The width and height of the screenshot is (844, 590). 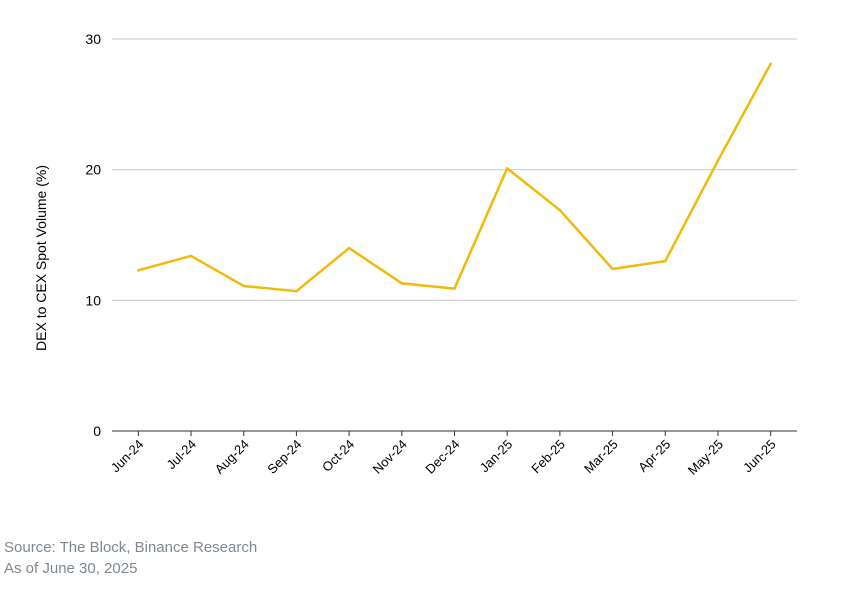 I want to click on y-axis-ticks: 0 10 20 30, so click(x=93, y=235).